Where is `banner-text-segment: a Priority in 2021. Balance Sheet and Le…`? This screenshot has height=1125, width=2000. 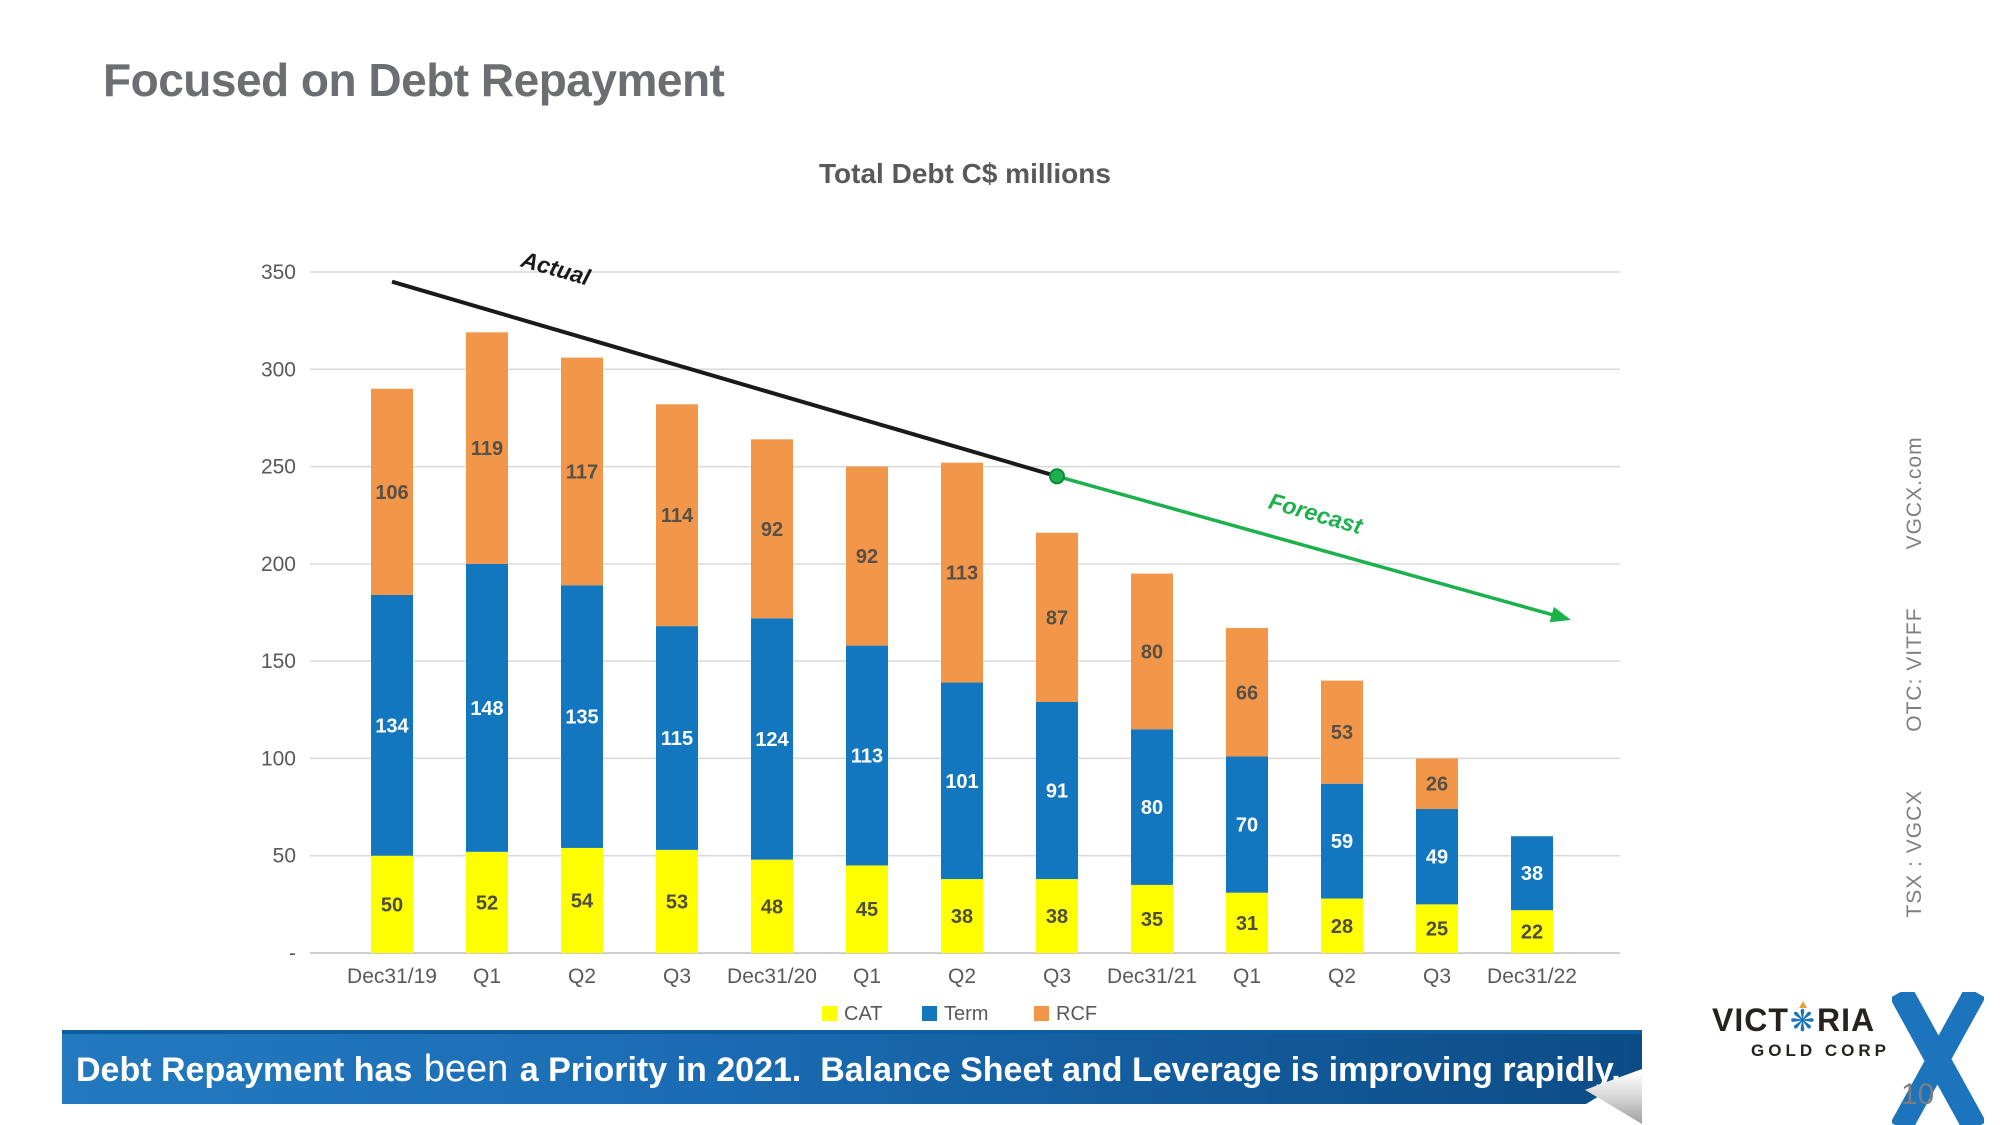
banner-text-segment: a Priority in 2021. Balance Sheet and Le… is located at coordinates (1065, 1069).